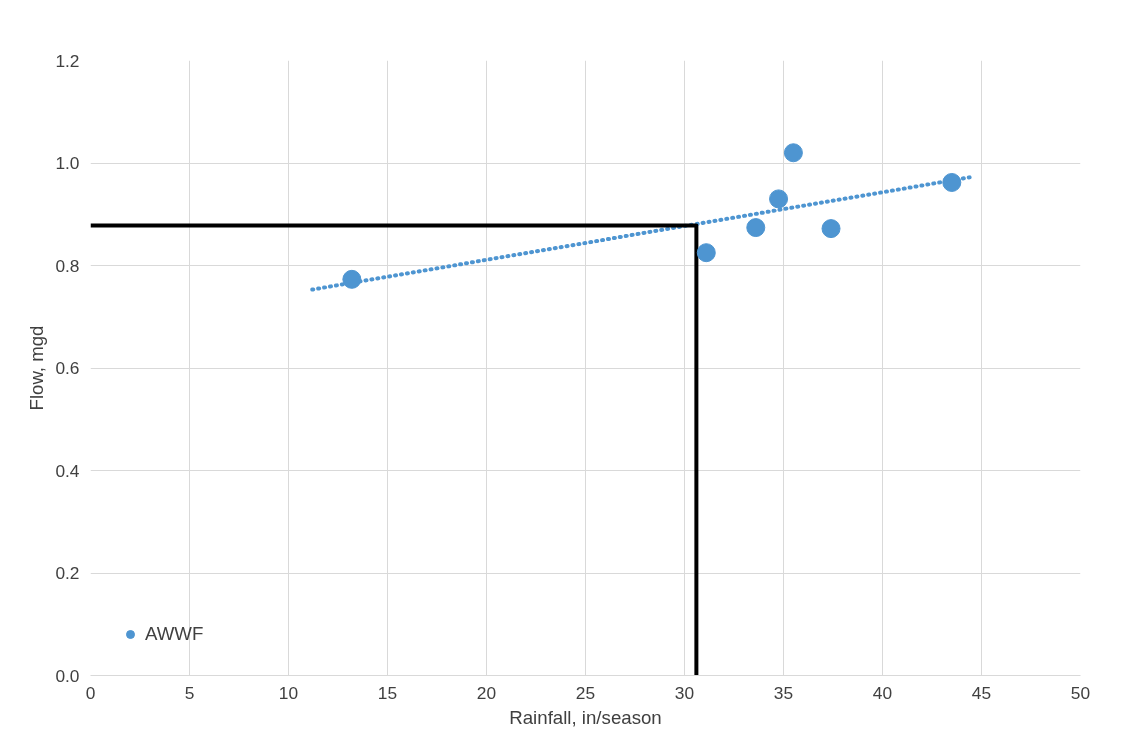 The height and width of the screenshot is (756, 1123). Describe the element at coordinates (189, 692) in the screenshot. I see `x-tick-label: 5` at that location.